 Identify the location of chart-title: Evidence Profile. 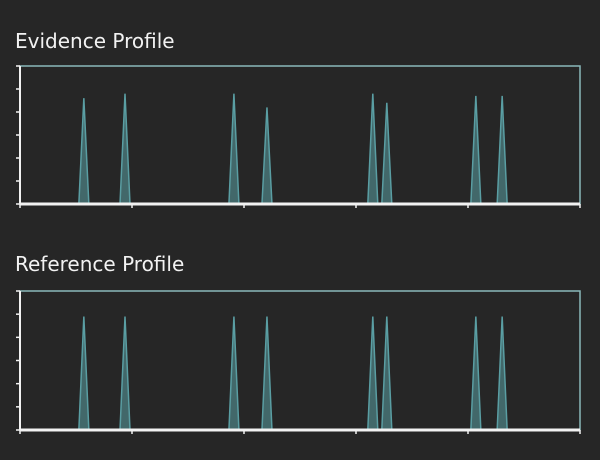
(95, 41).